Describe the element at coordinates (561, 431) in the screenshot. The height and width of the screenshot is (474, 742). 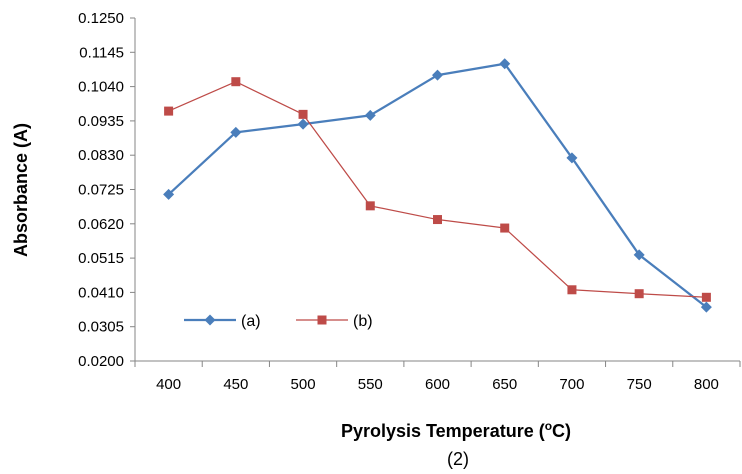
I see `x-axis-title-end: C)` at that location.